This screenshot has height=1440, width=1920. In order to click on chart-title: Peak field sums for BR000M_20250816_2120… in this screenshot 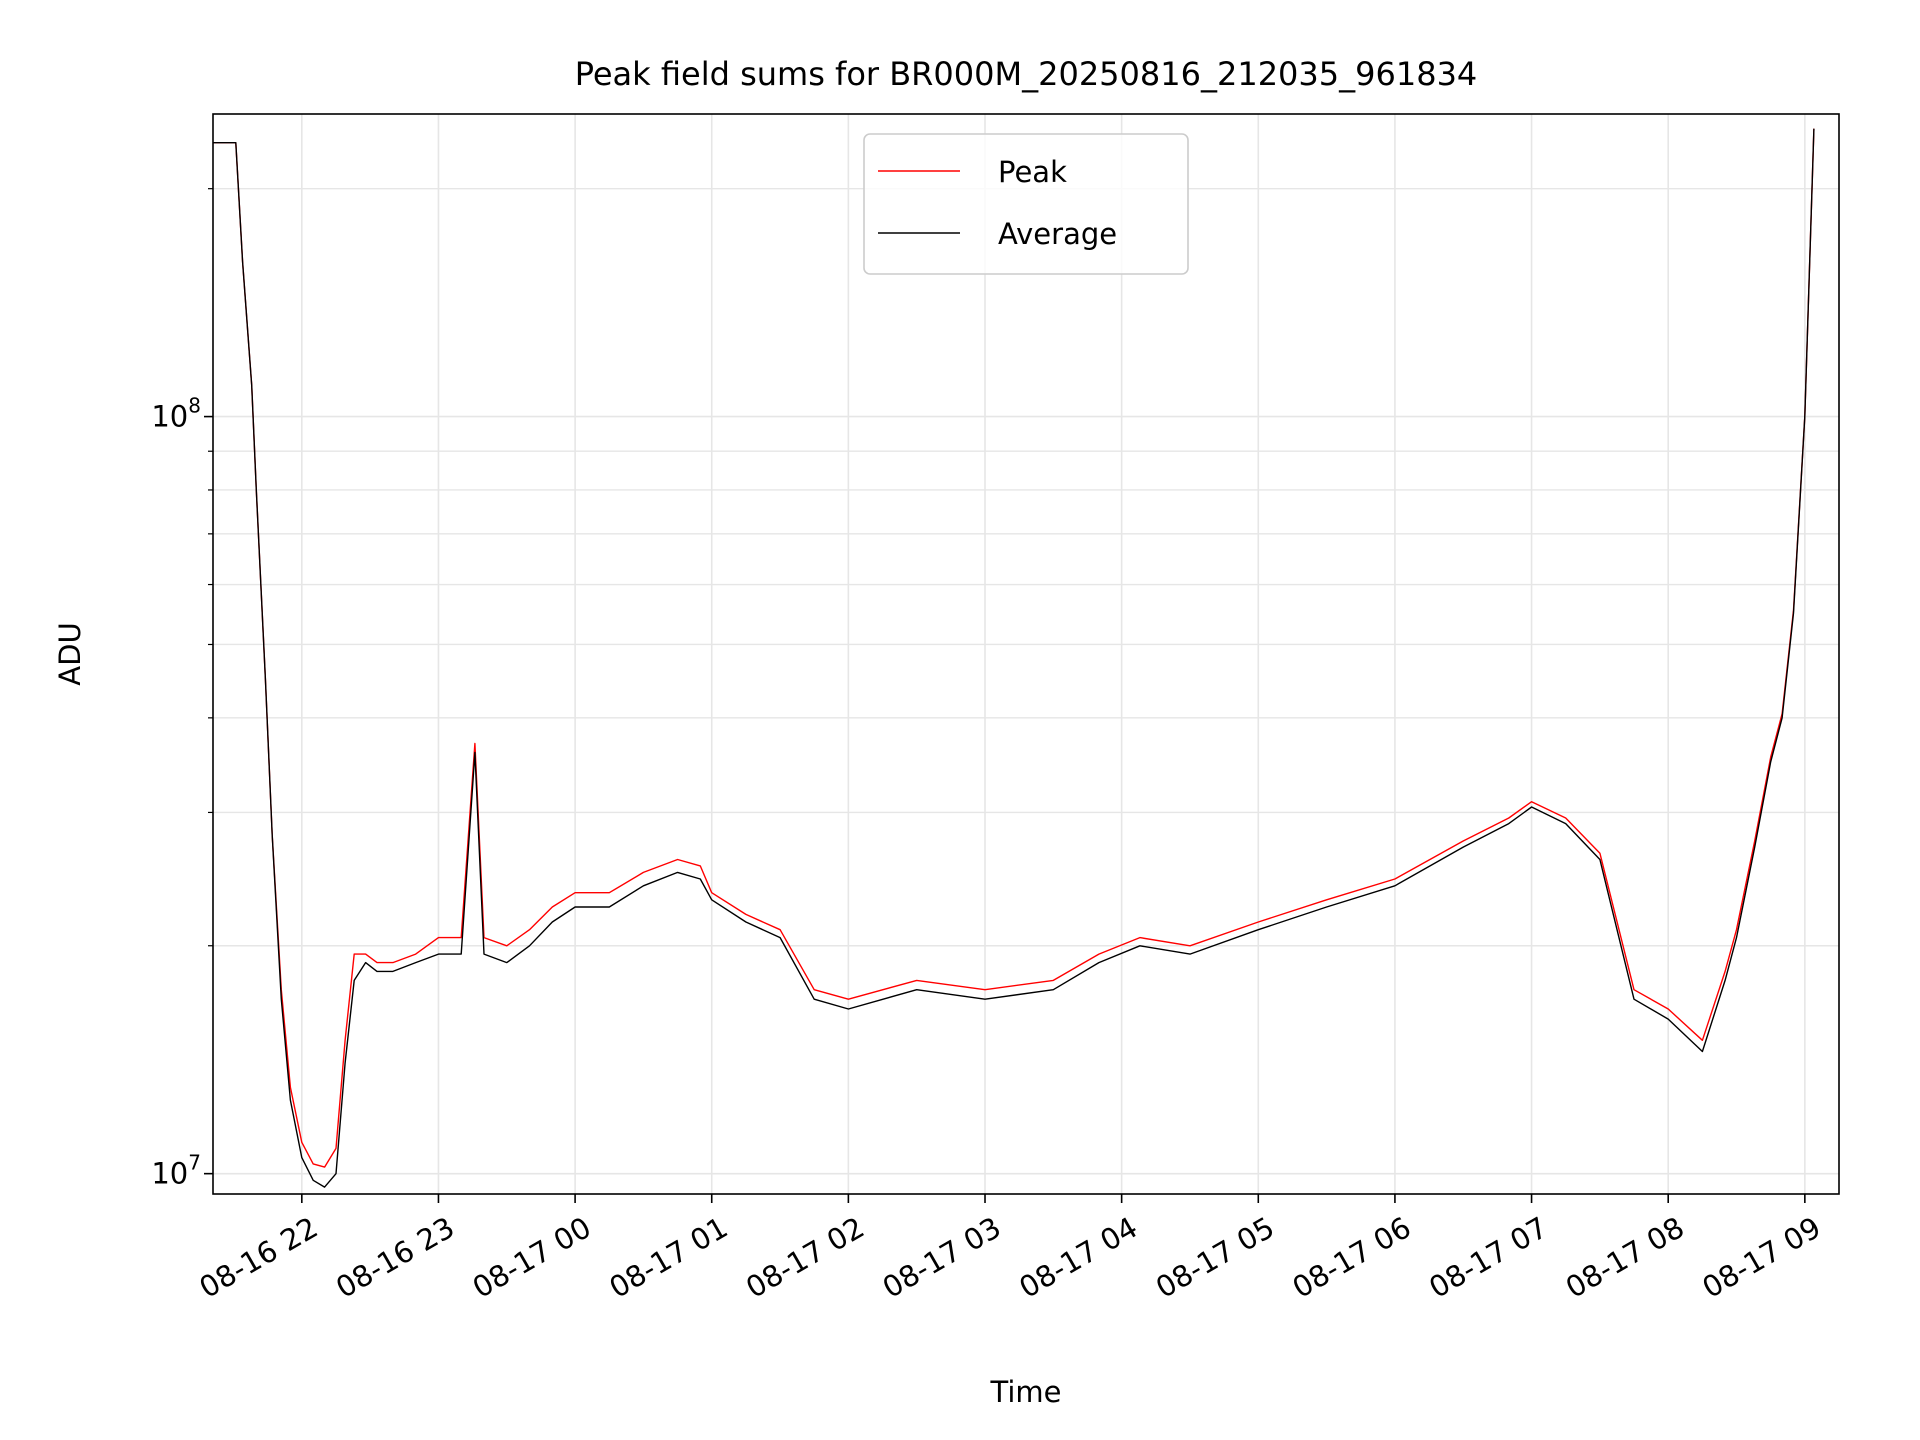, I will do `click(1026, 74)`.